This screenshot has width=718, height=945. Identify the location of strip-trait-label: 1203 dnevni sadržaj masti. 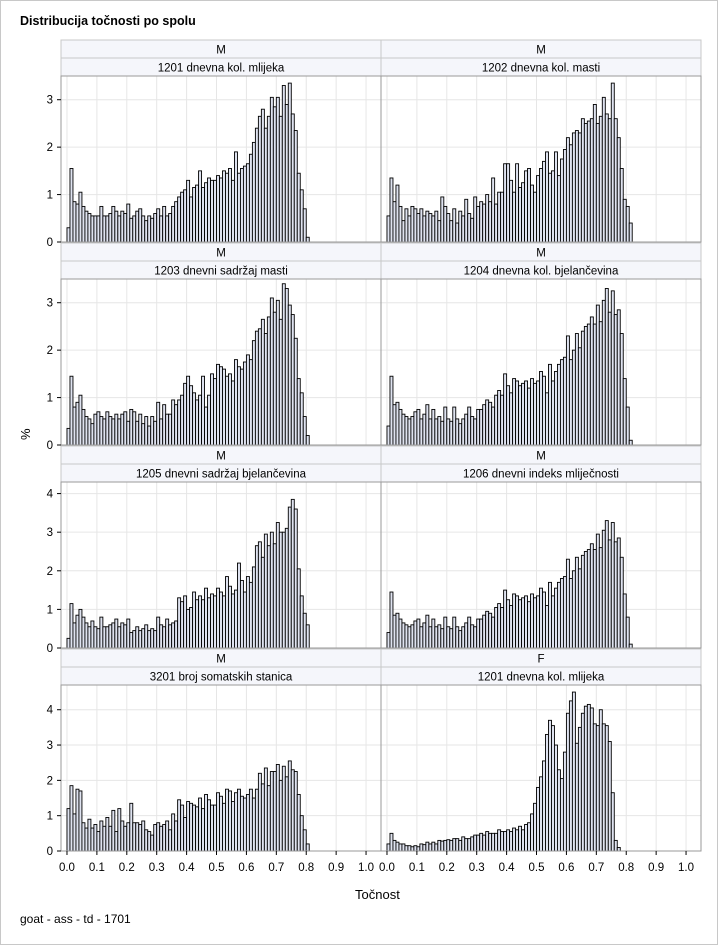
(221, 272).